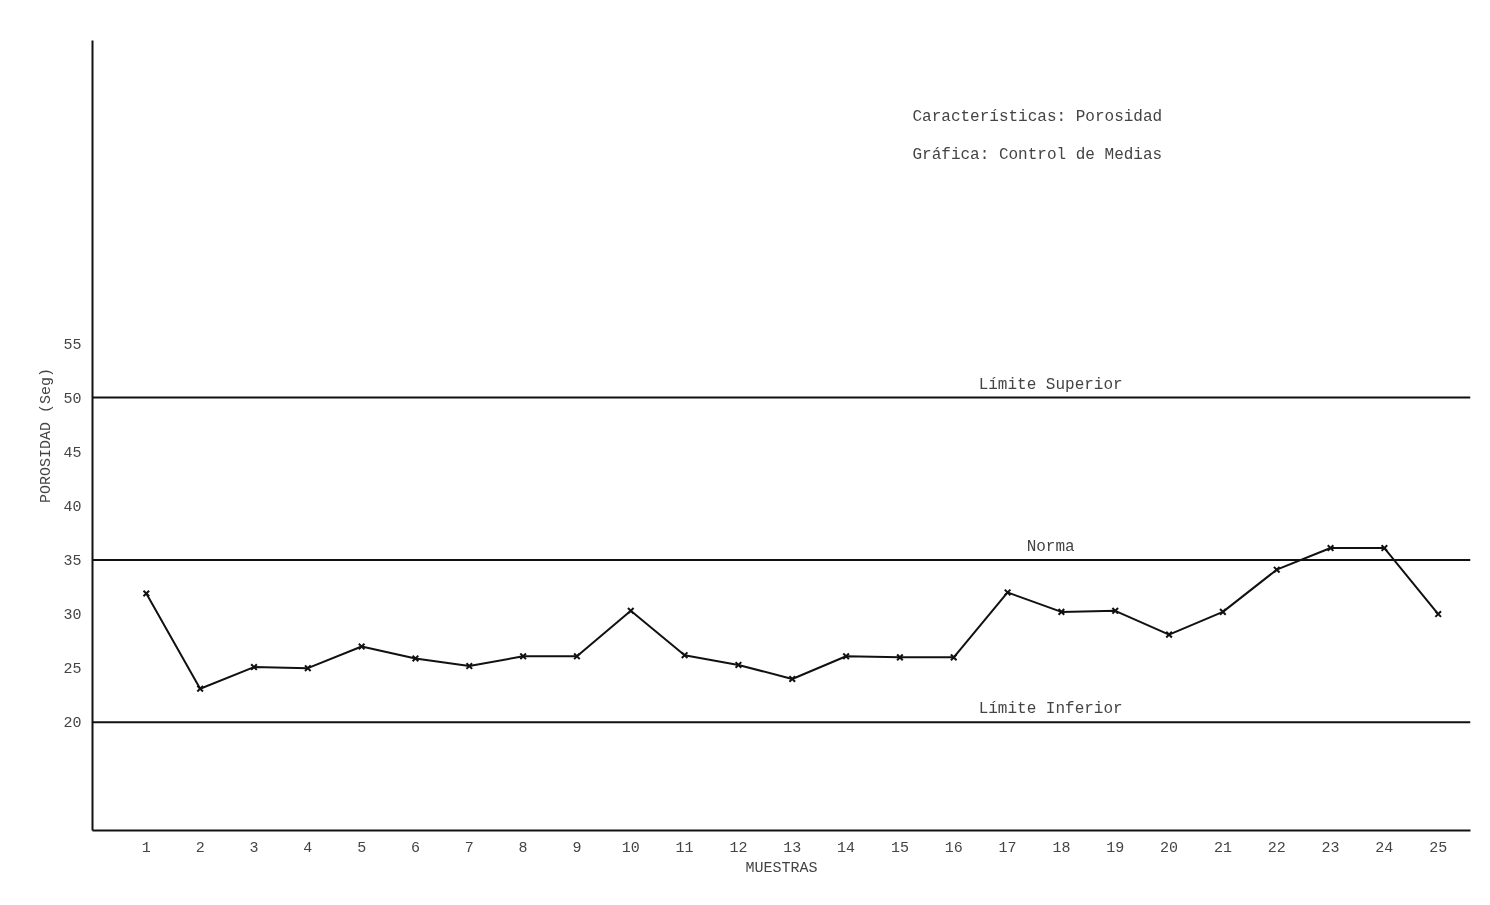 The image size is (1490, 905). Describe the element at coordinates (1050, 709) in the screenshot. I see `ref-line-label: Límite Inferior` at that location.